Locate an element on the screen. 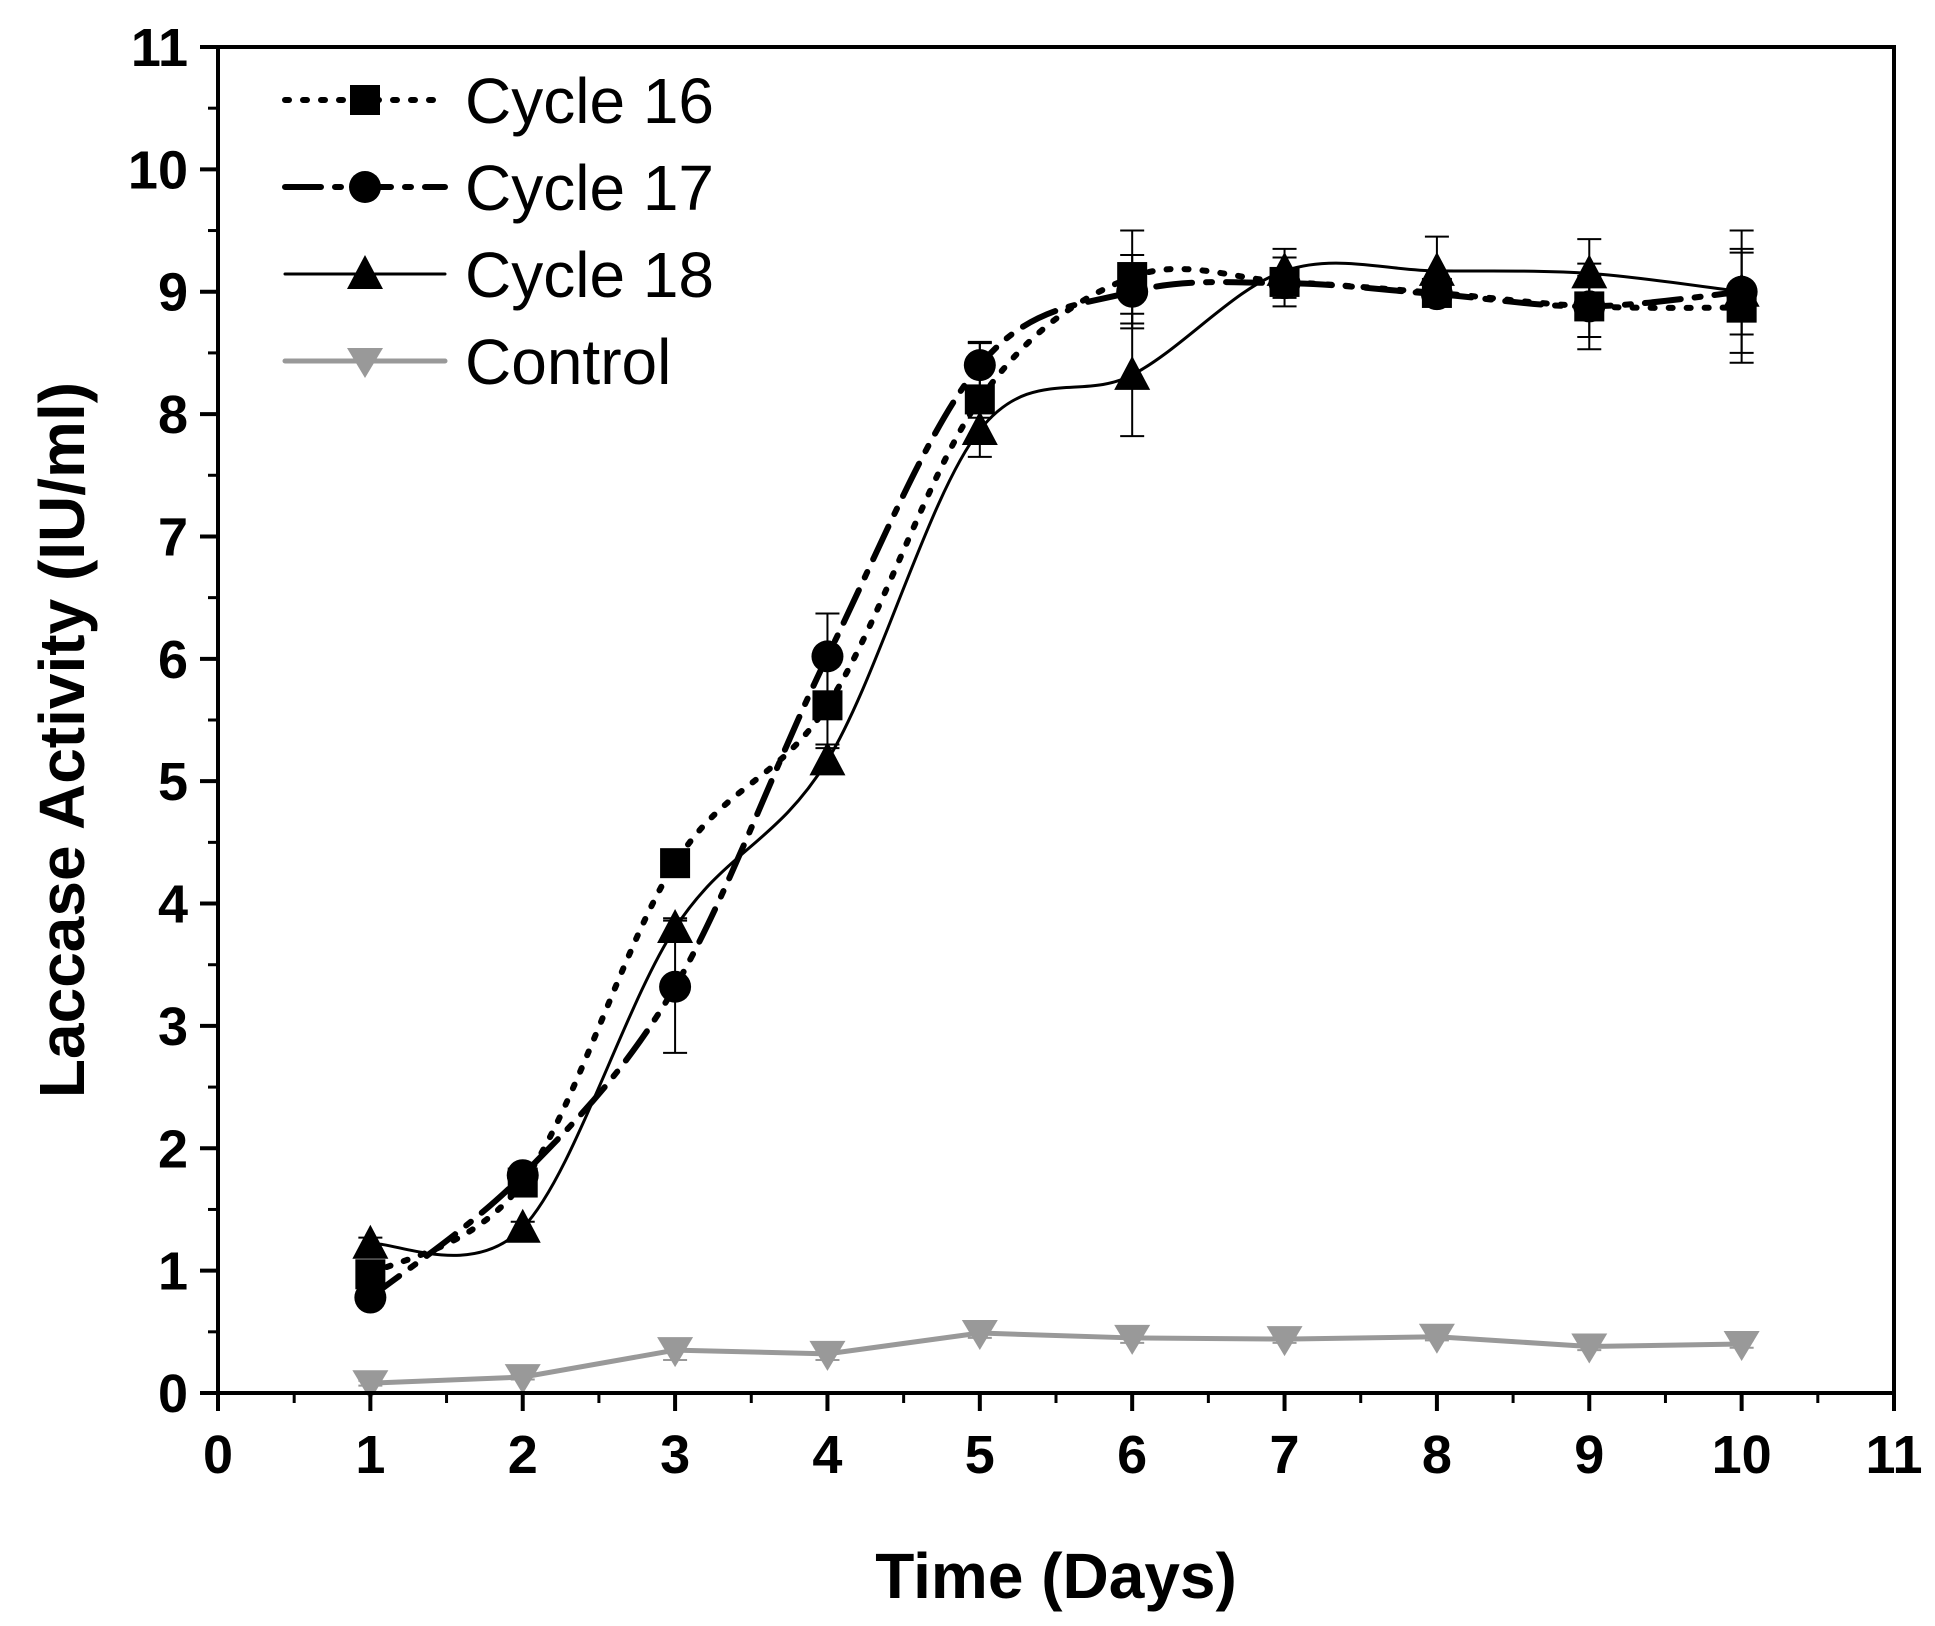 The height and width of the screenshot is (1626, 1935). y-tick-label: 7 is located at coordinates (173, 537).